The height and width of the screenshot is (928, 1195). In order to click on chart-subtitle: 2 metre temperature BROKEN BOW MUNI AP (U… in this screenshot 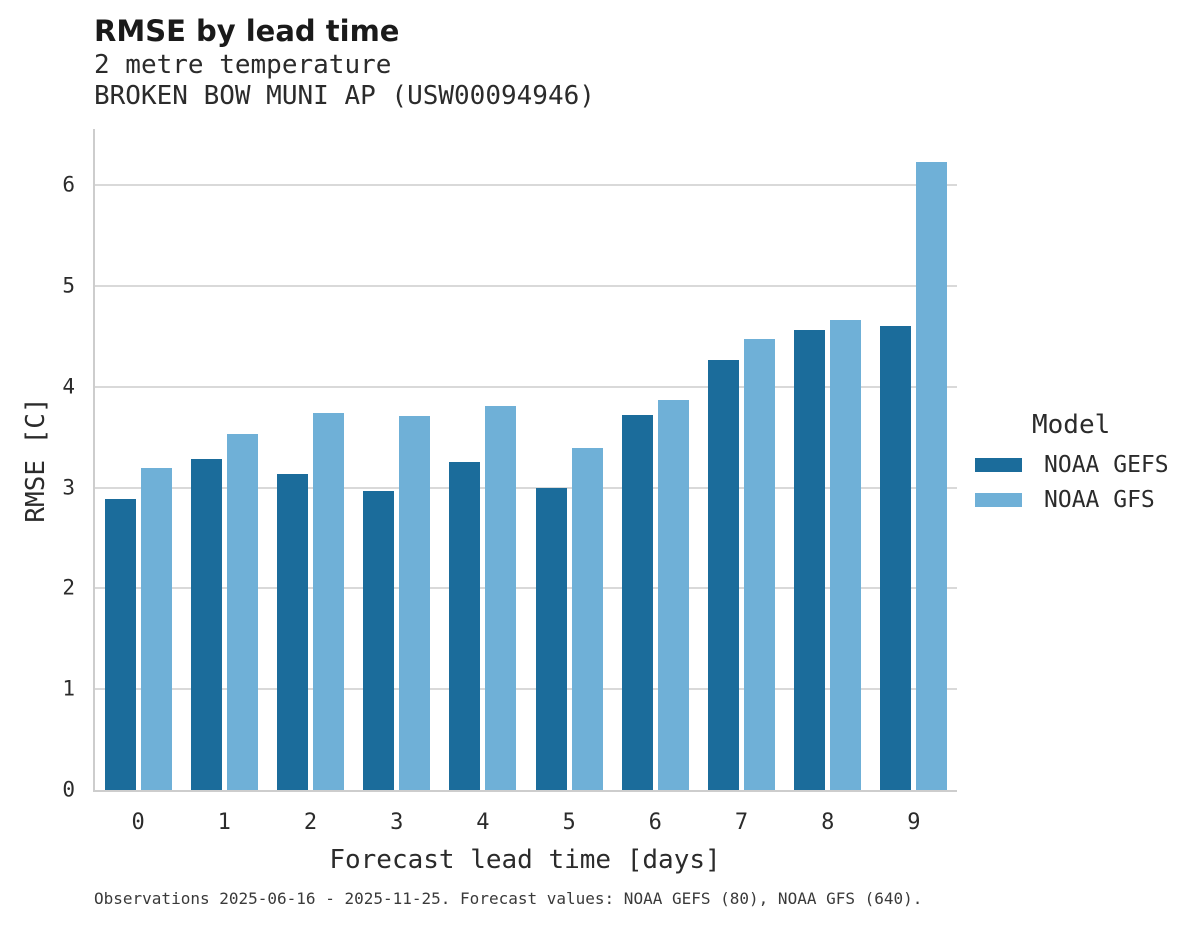, I will do `click(344, 81)`.